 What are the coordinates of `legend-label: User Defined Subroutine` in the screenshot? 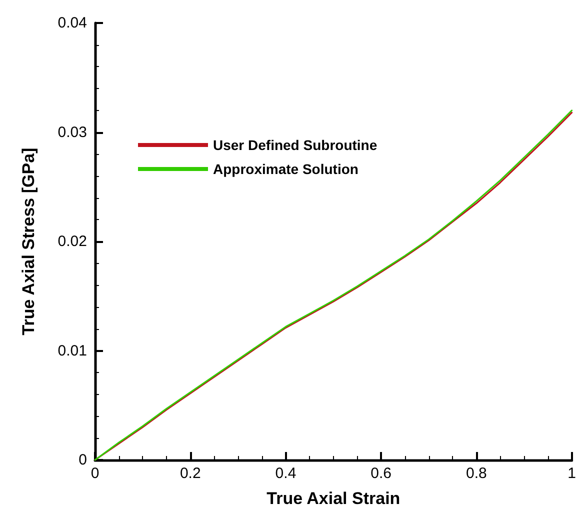 It's located at (295, 145).